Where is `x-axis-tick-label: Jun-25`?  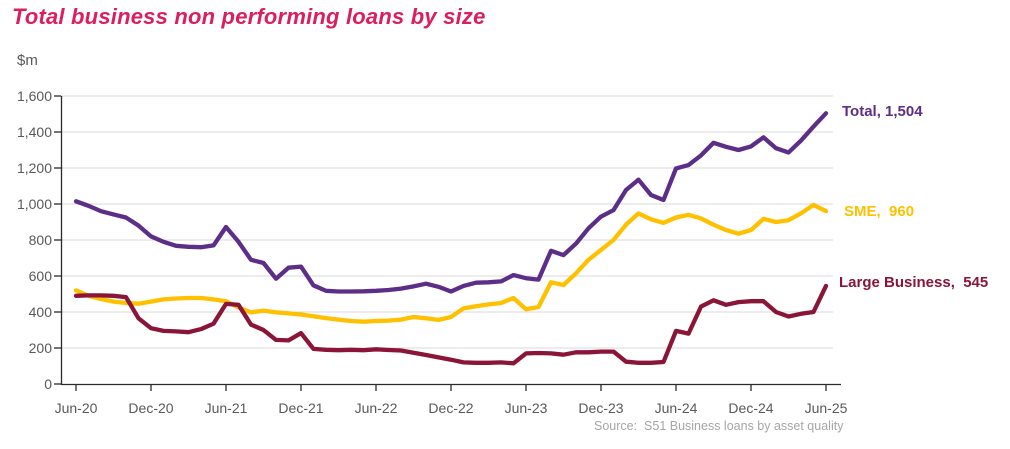
x-axis-tick-label: Jun-25 is located at coordinates (826, 408).